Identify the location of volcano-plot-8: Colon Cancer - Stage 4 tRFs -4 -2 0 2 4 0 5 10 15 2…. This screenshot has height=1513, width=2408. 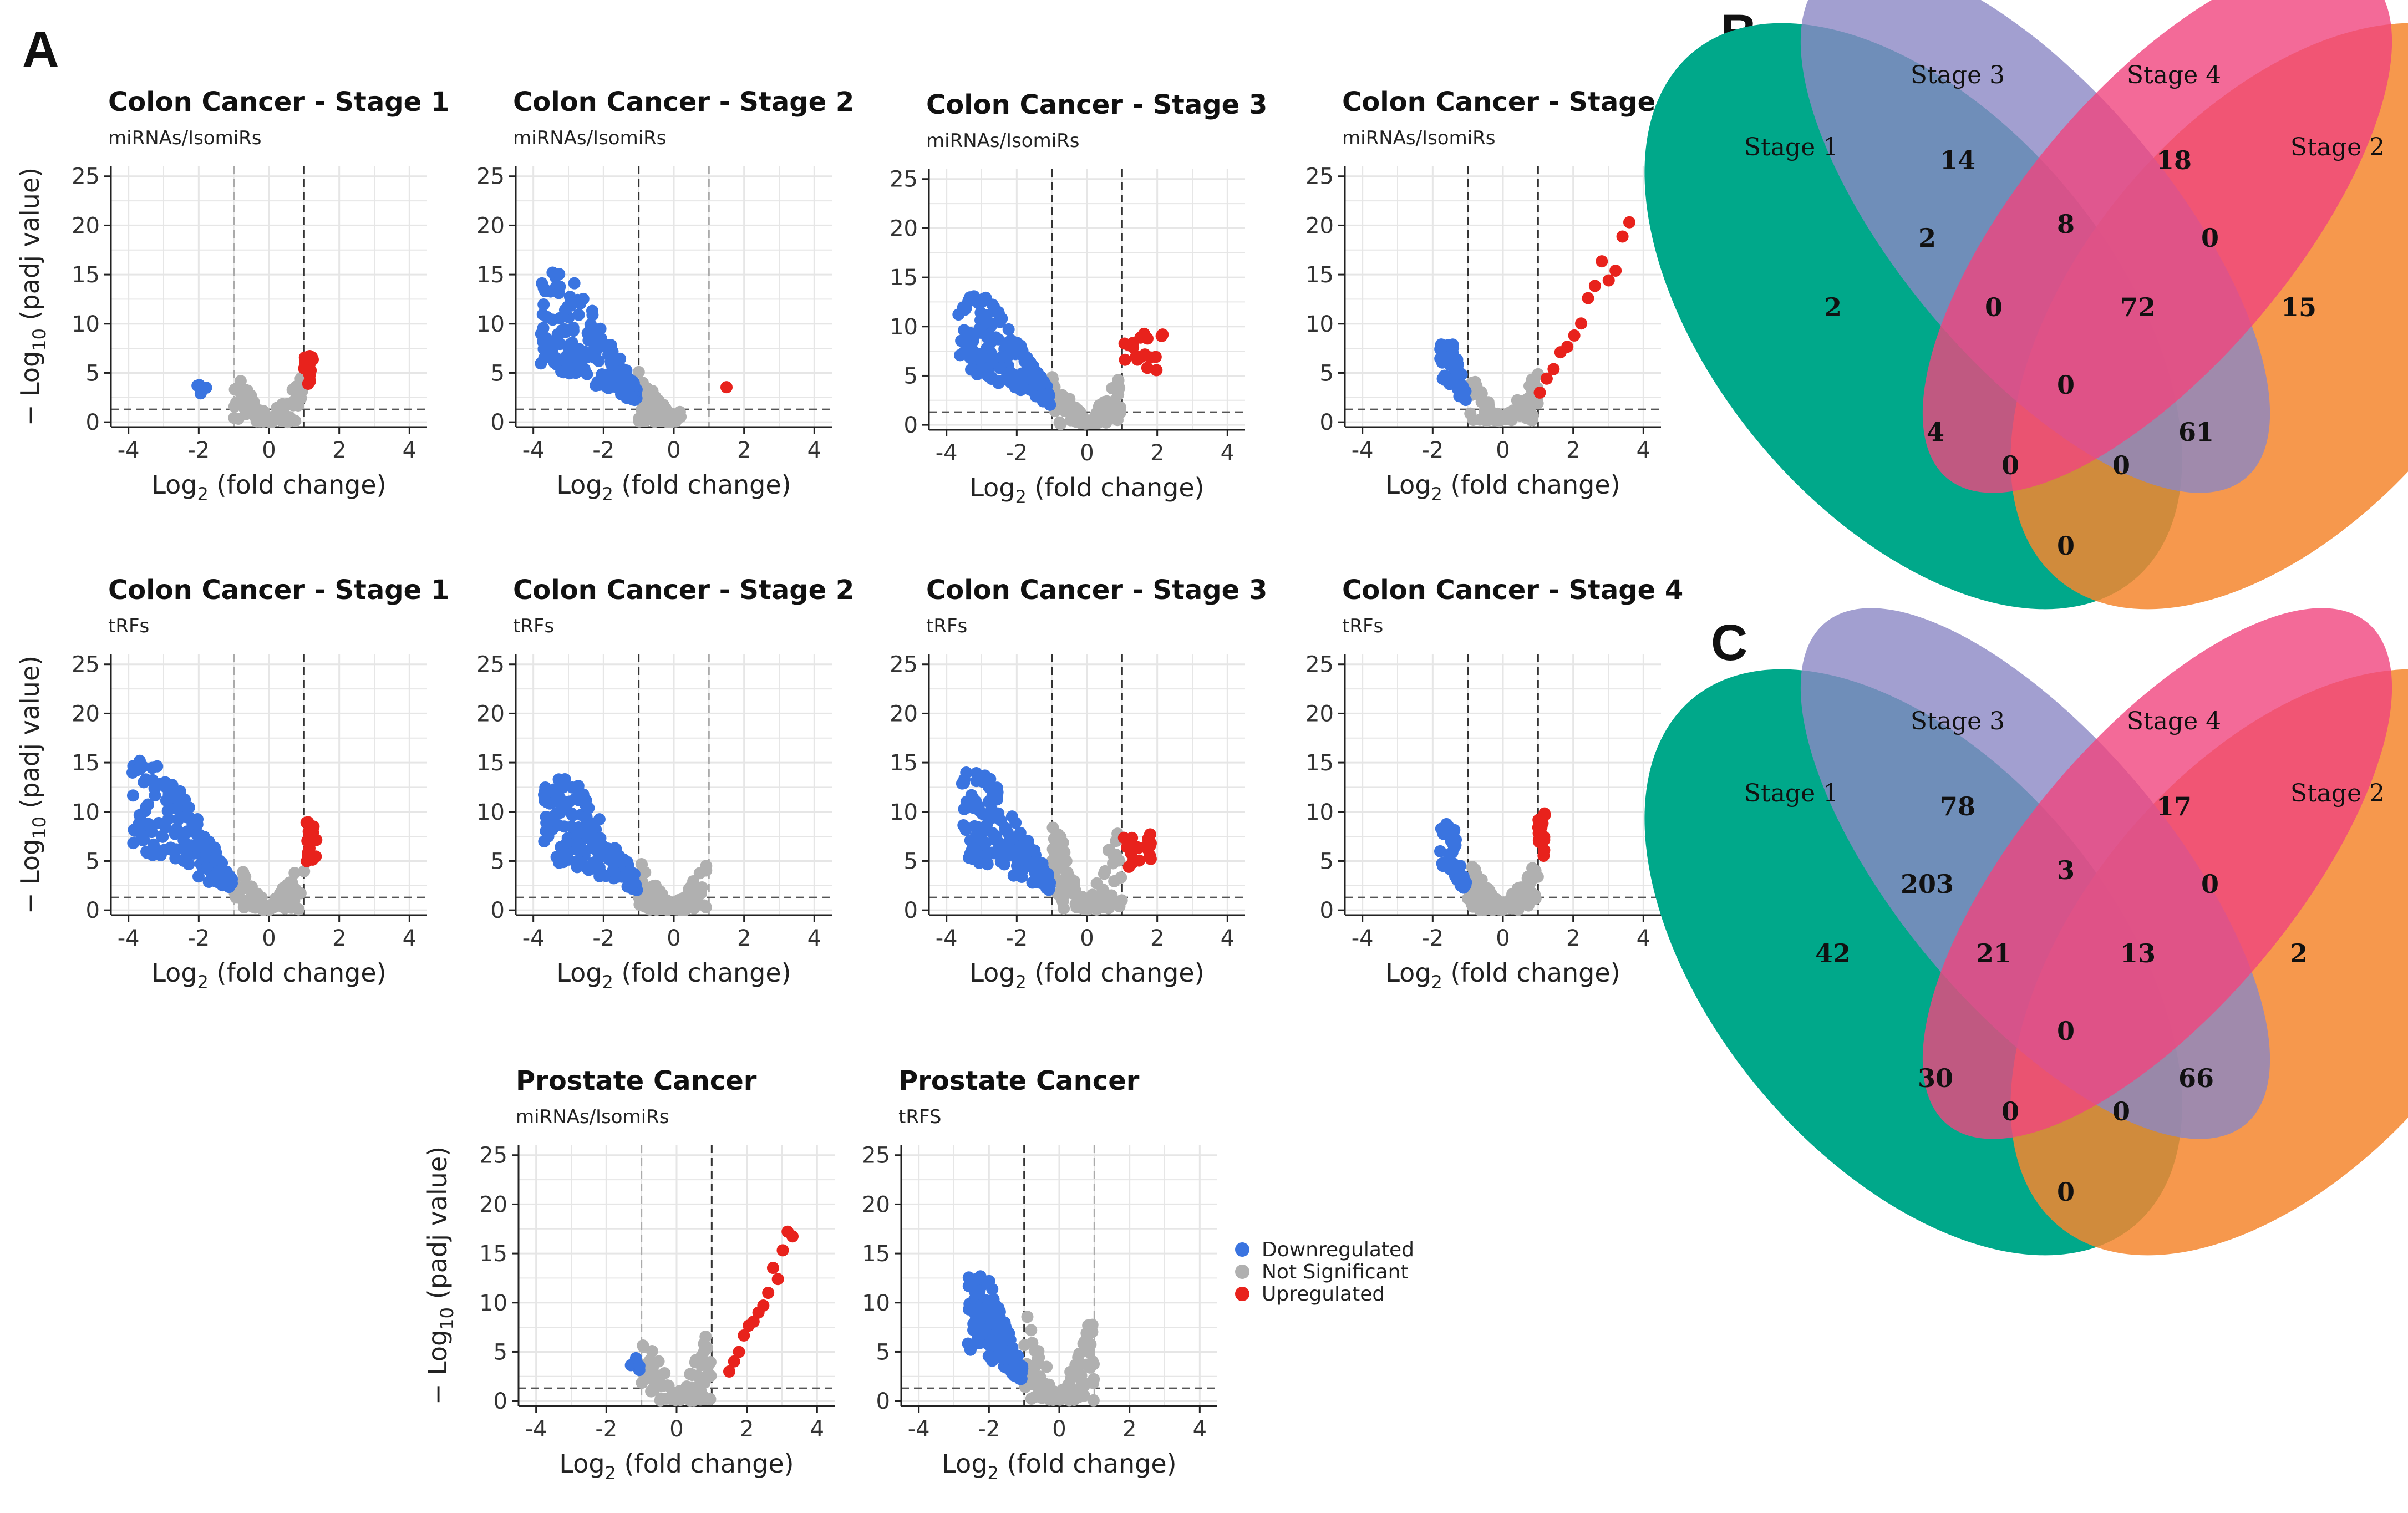
(1494, 784).